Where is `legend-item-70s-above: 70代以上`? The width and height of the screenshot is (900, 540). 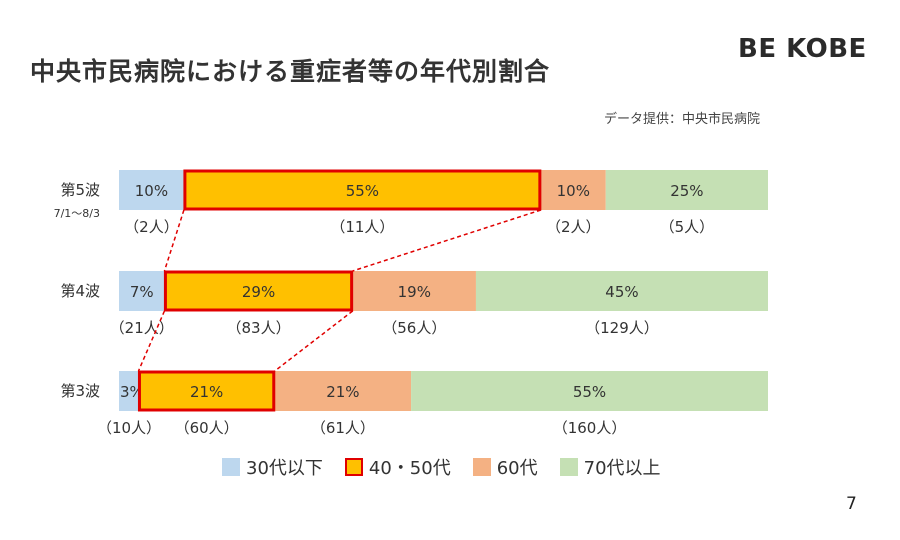
legend-item-70s-above: 70代以上 is located at coordinates (610, 467).